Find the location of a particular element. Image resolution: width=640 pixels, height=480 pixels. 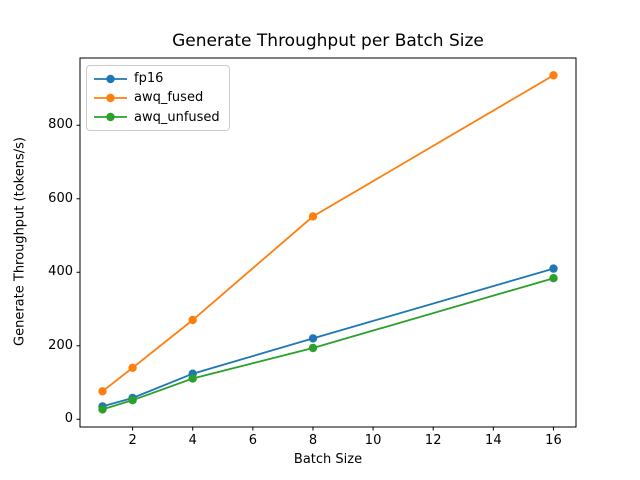

y-tick-label: 0 is located at coordinates (68, 419).